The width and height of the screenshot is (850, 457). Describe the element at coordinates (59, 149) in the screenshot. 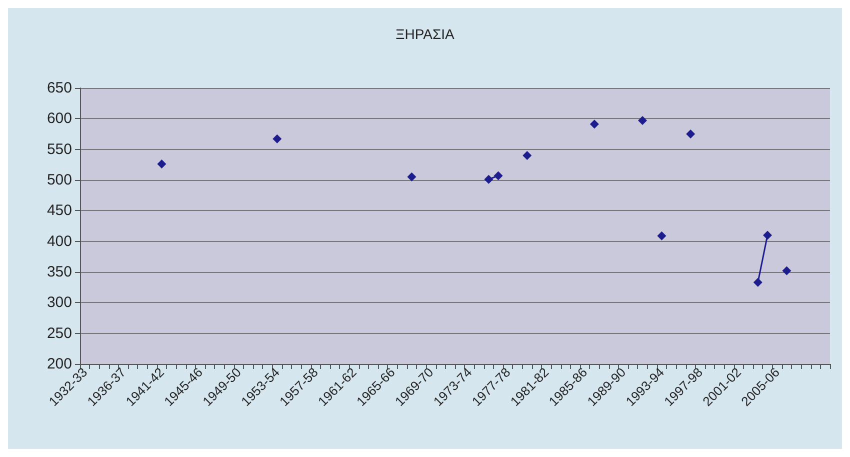

I see `y-tick-label: 550` at that location.